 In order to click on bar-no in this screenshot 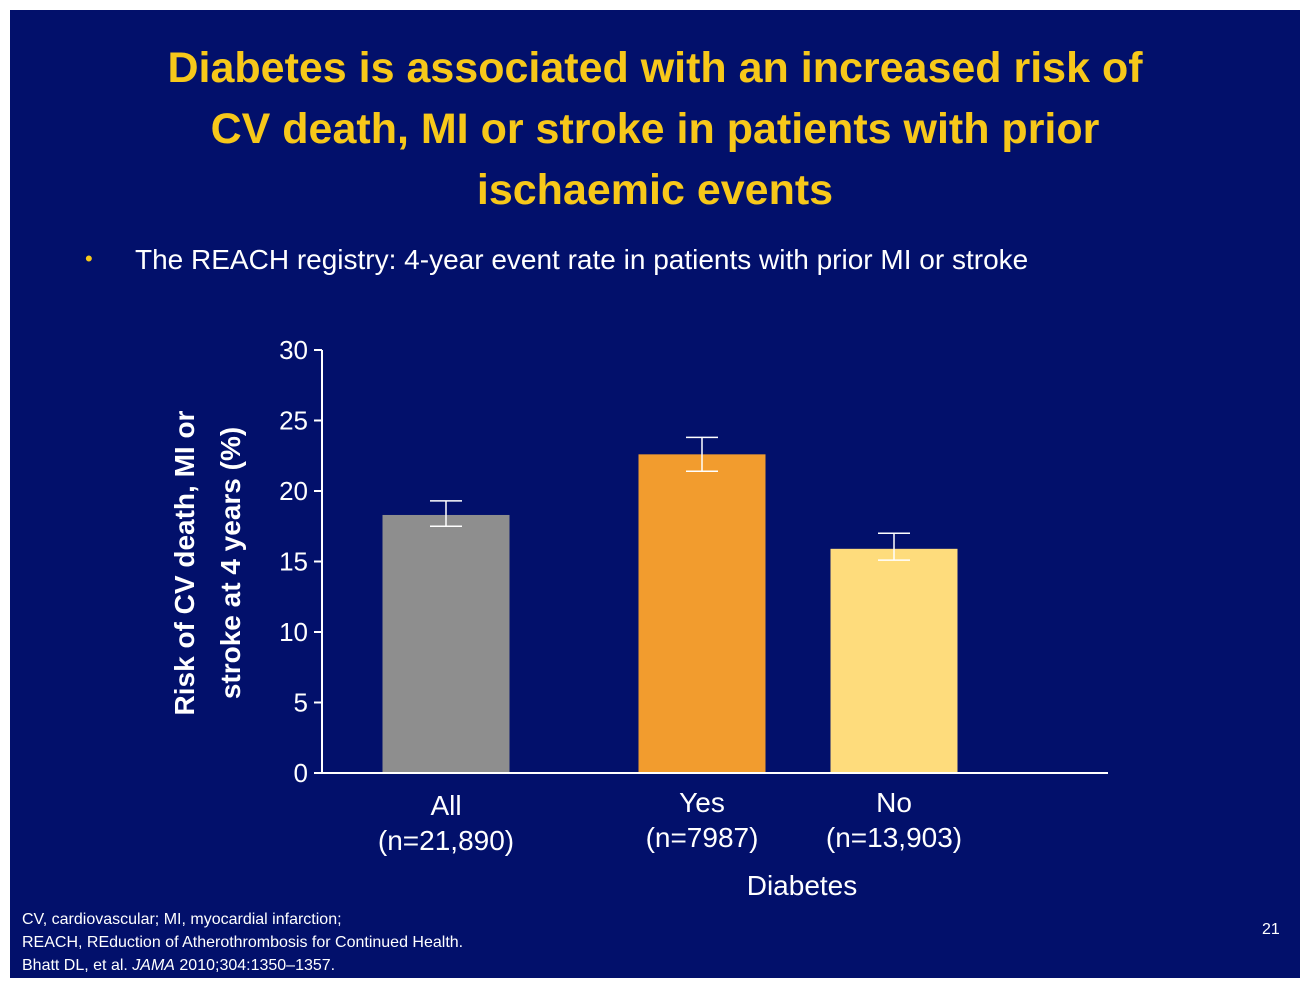, I will do `click(894, 660)`.